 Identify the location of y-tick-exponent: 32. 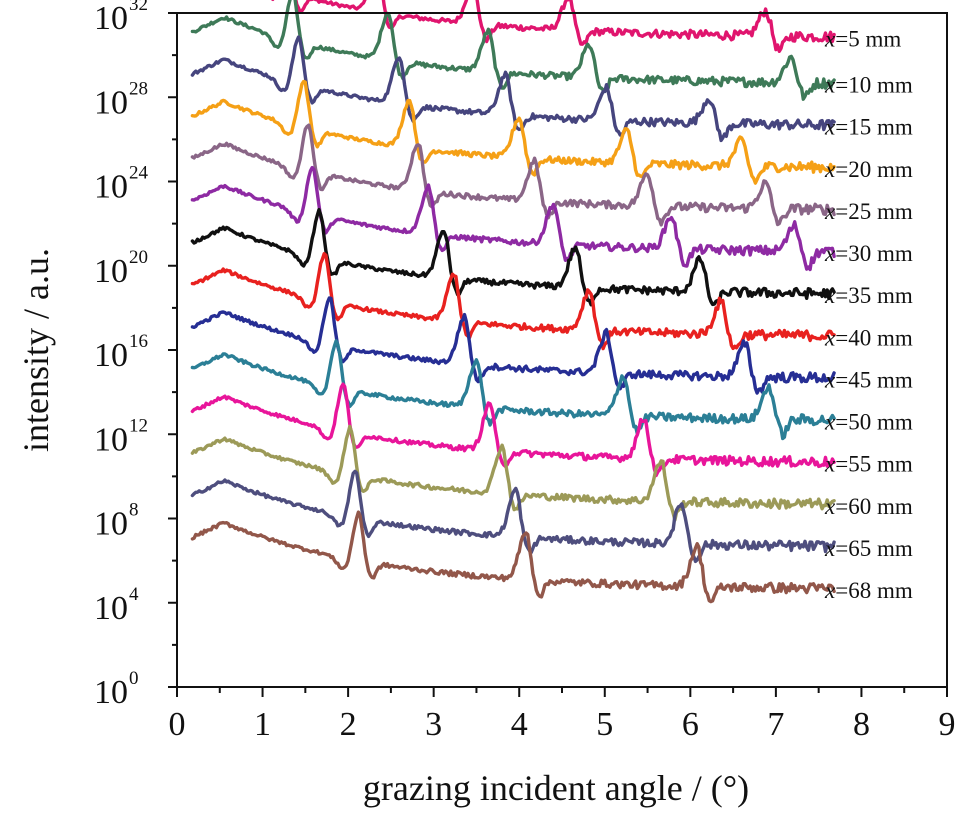
(138, 7).